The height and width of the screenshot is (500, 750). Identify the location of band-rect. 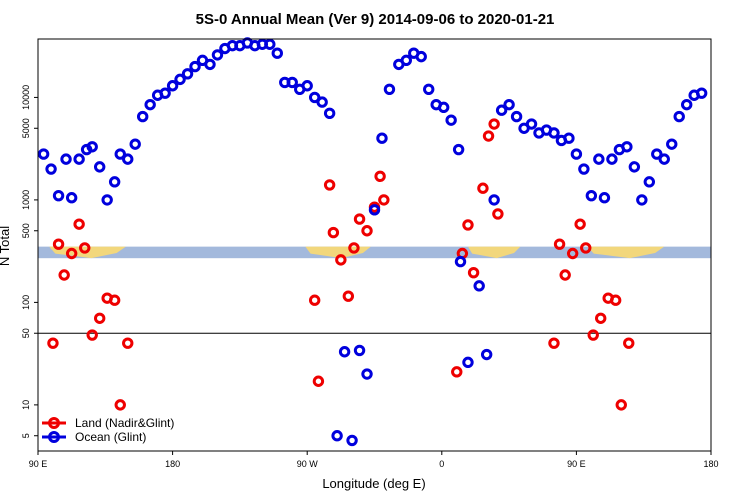
(374, 252).